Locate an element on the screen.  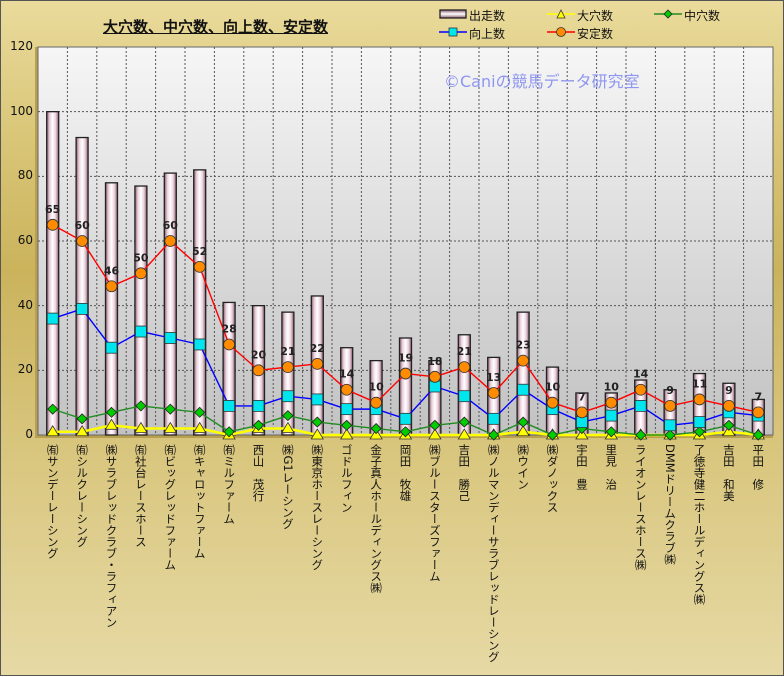
x-tick-label: 宇田 豊 is located at coordinates (581, 467).